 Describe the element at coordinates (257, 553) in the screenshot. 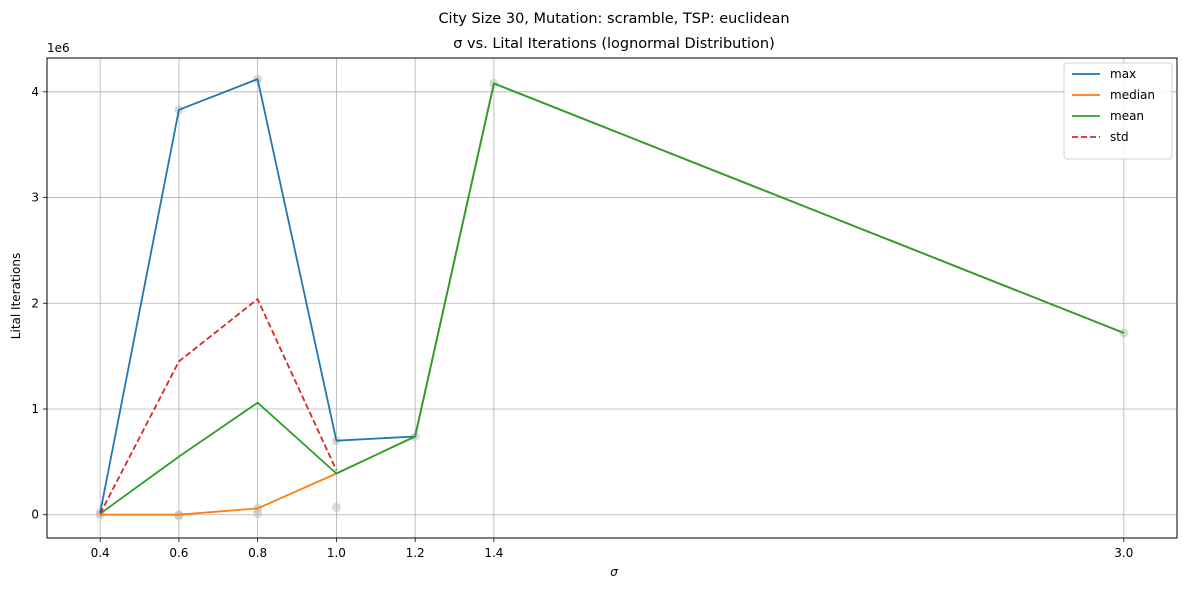

I see `x-tick-label: 0.8` at that location.